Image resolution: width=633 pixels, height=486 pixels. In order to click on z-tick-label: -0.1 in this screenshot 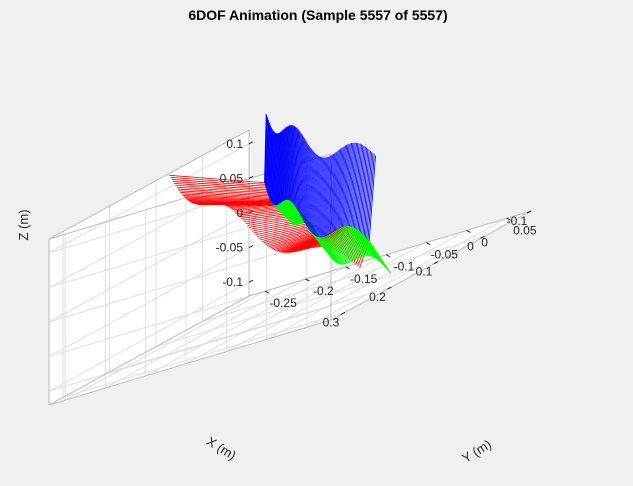, I will do `click(232, 282)`.